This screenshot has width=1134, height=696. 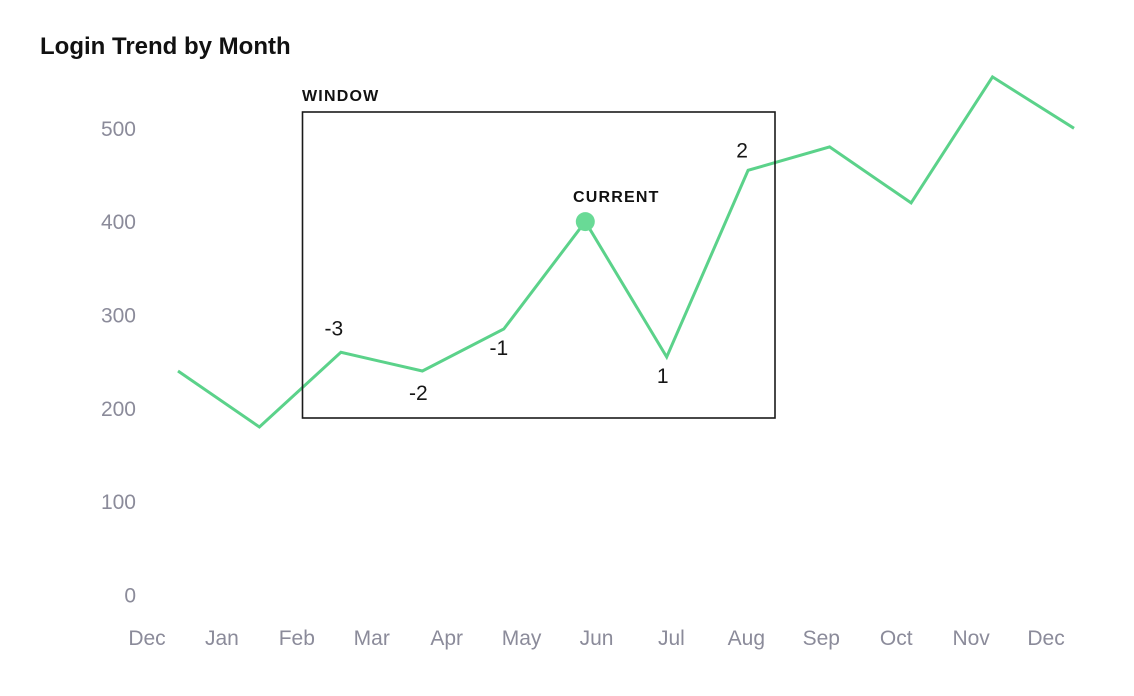 I want to click on x-axis: Dec Jan Feb Mar Apr May Jun Jul Aug Sep Oct Nov Dec, so click(x=596, y=638).